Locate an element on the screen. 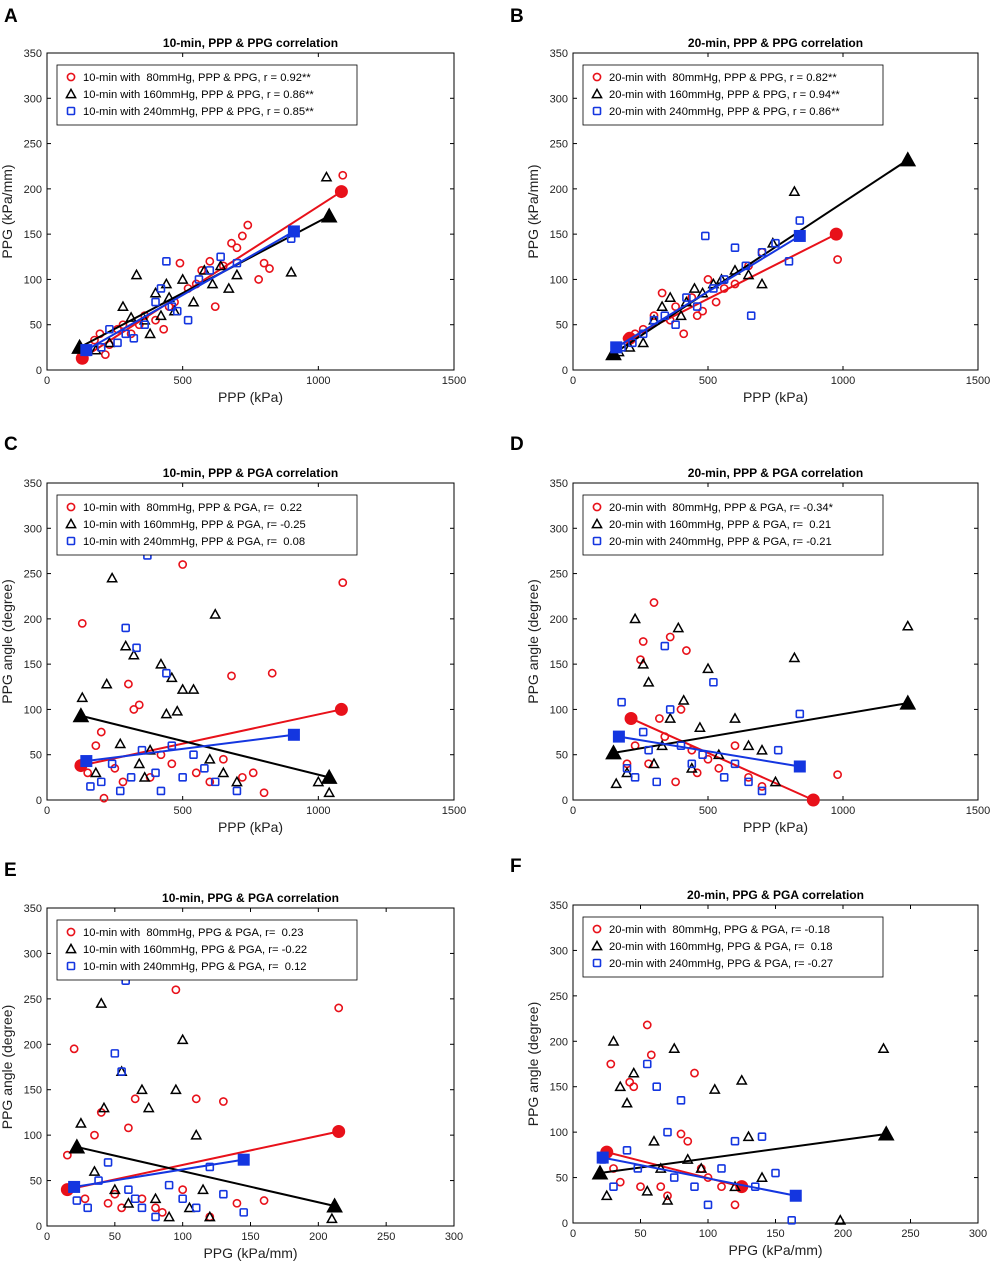 The height and width of the screenshot is (1270, 996). chart-title: 10-min, PPP & PPG correlation is located at coordinates (250, 43).